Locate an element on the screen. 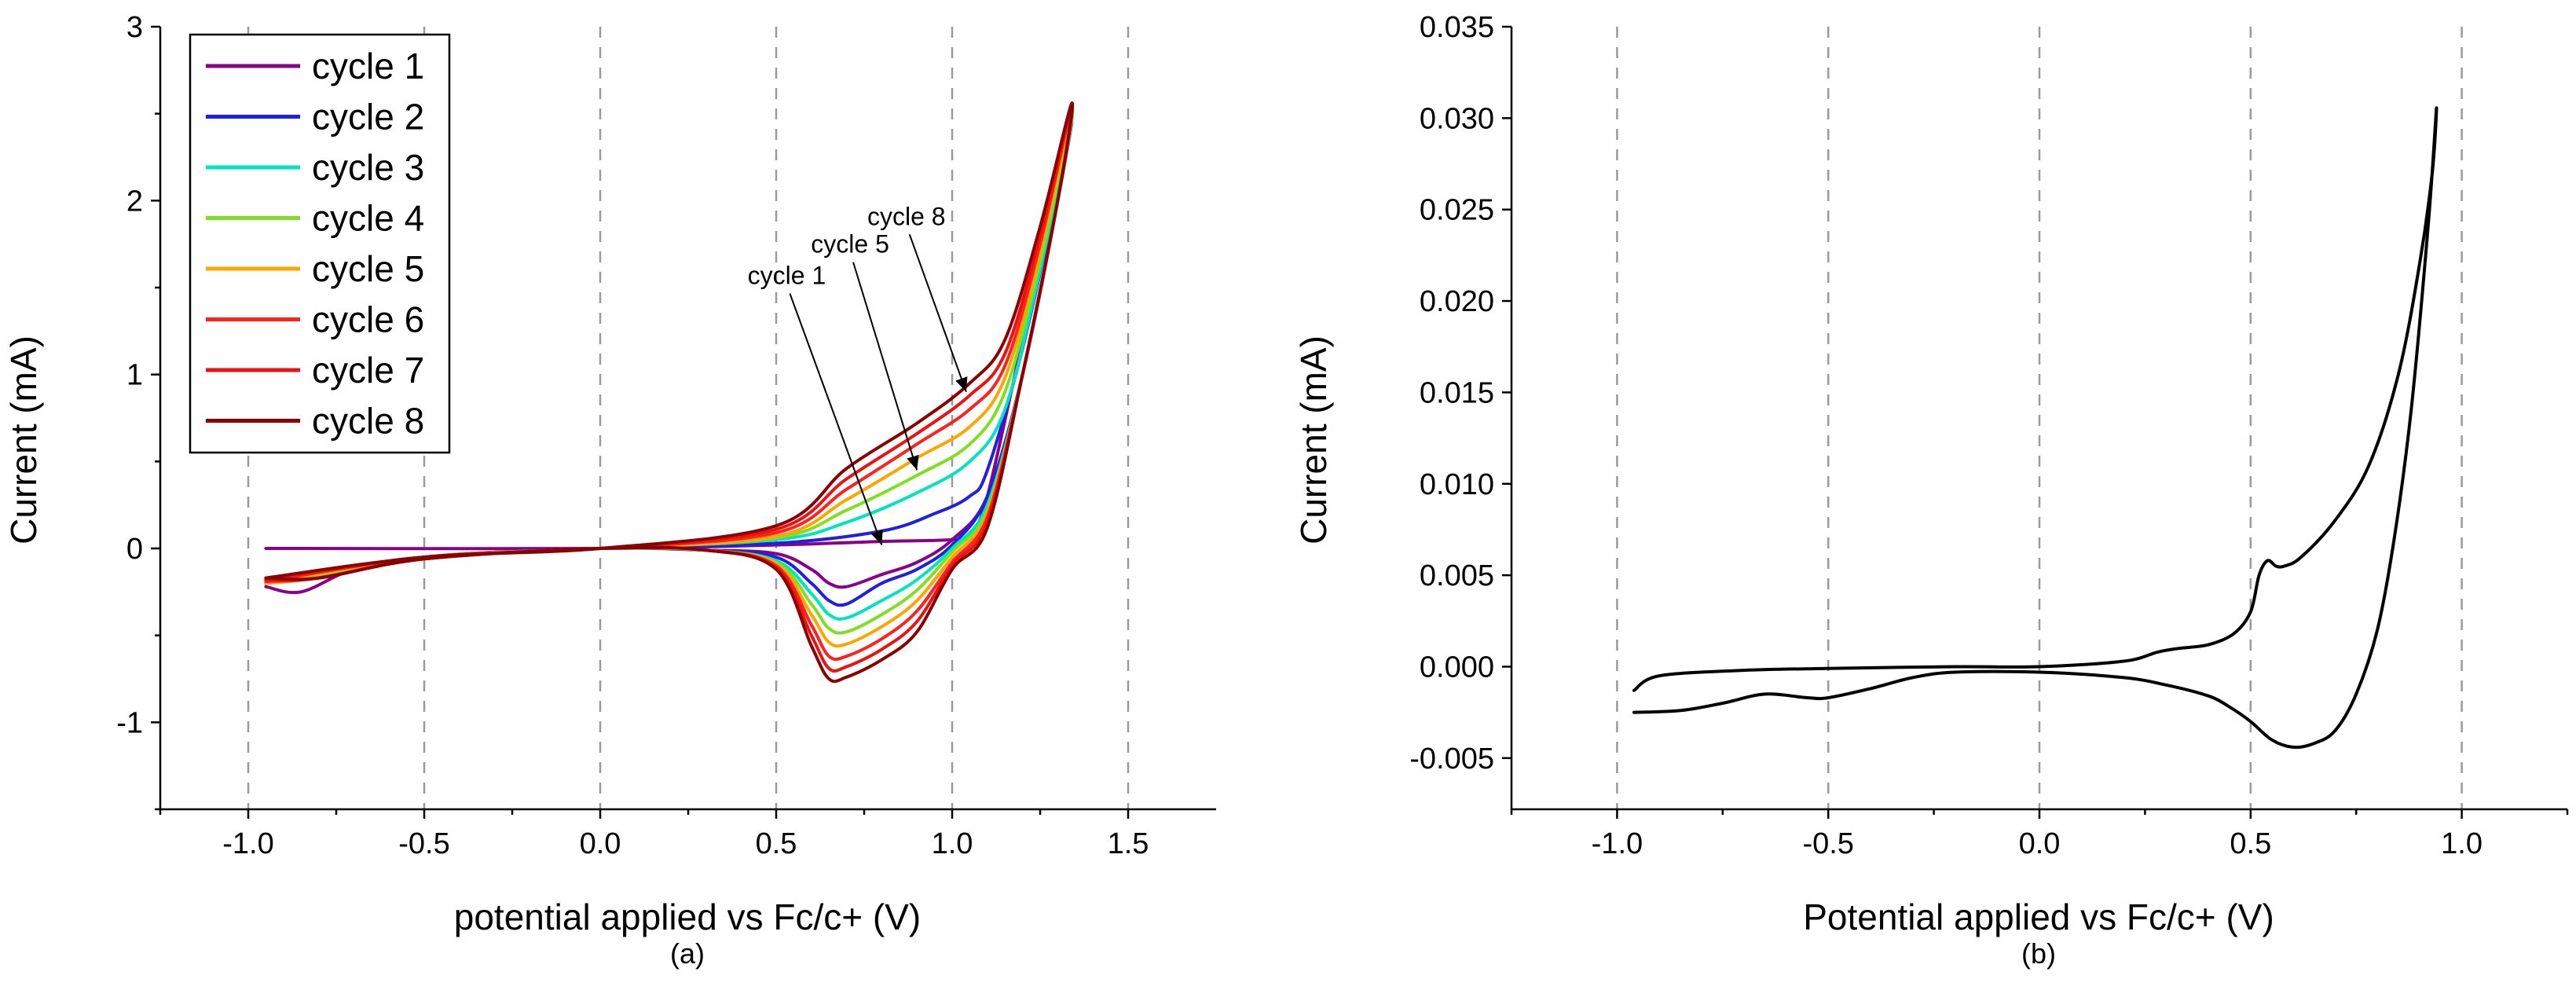 Image resolution: width=2576 pixels, height=990 pixels. panel-b-x-tick-label: 1.0 is located at coordinates (2462, 843).